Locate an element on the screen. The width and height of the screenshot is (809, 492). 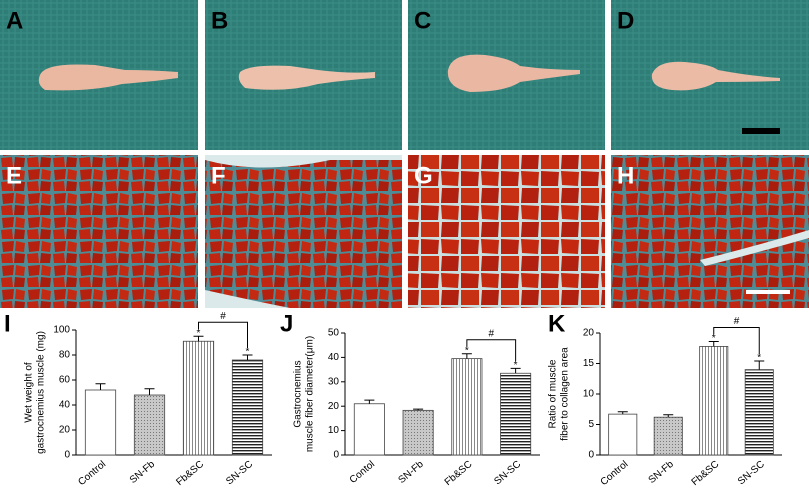
y-tick-label: 5 is located at coordinates (591, 424).